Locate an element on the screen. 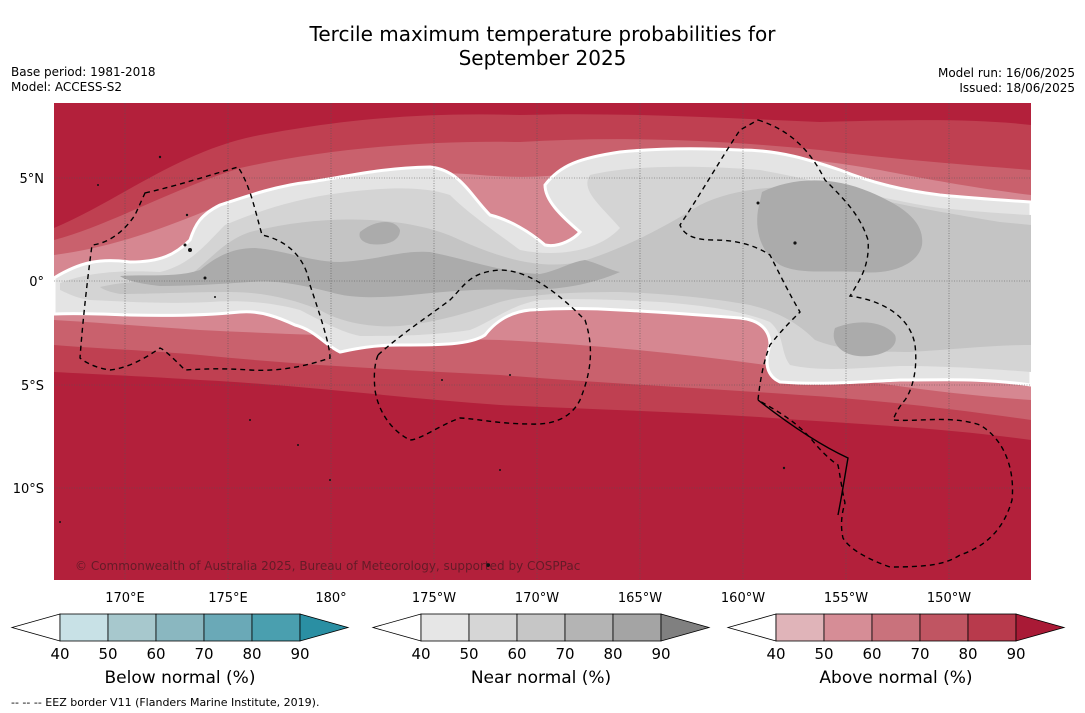  run-info: Model run: 16/06/2025 Issued: 18/06/2025 is located at coordinates (1006, 81).